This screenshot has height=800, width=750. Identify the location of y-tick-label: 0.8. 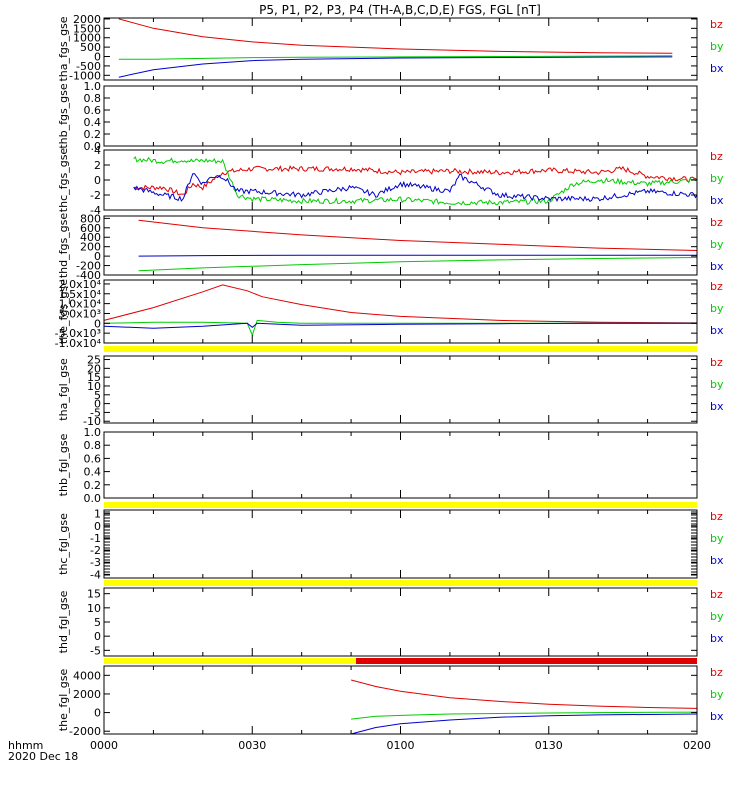
(93, 445).